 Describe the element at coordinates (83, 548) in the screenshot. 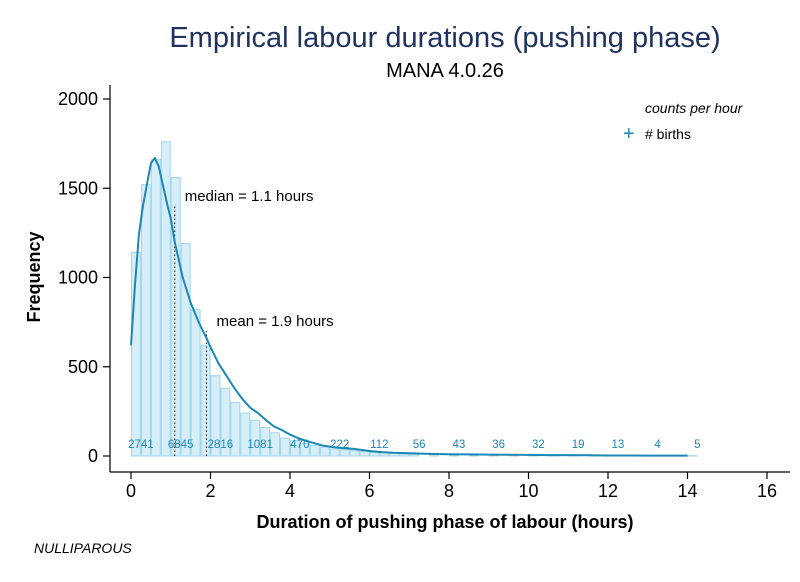

I see `footnote: NULLIPAROUS` at that location.